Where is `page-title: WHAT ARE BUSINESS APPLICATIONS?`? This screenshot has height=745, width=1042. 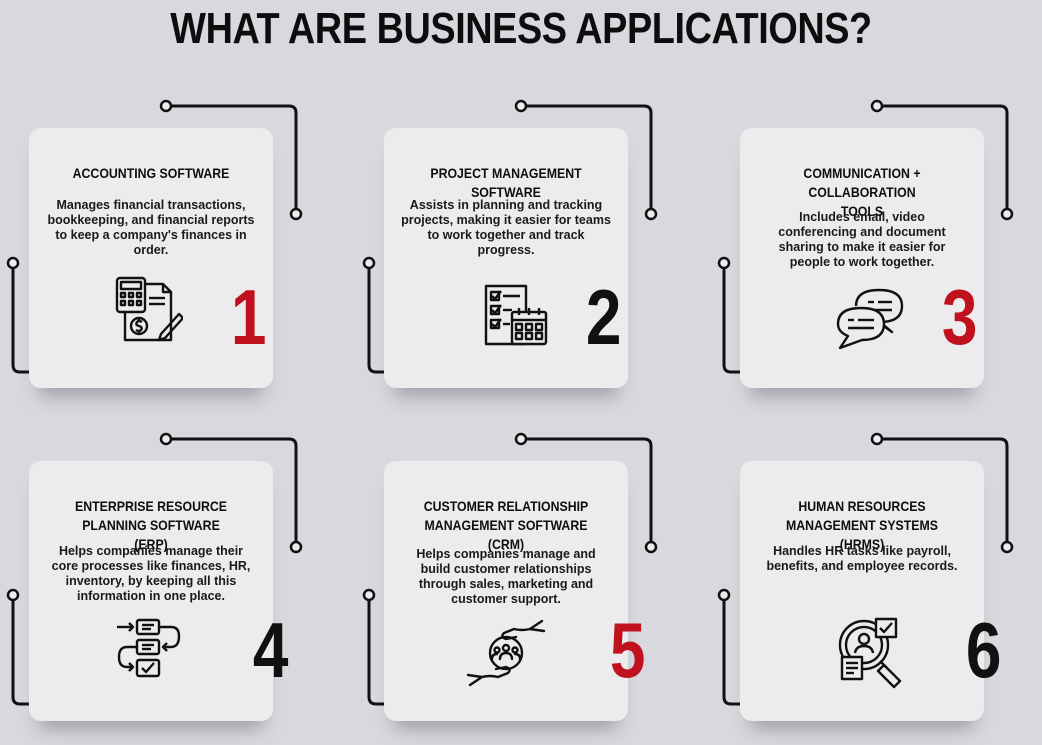 page-title: WHAT ARE BUSINESS APPLICATIONS? is located at coordinates (521, 28).